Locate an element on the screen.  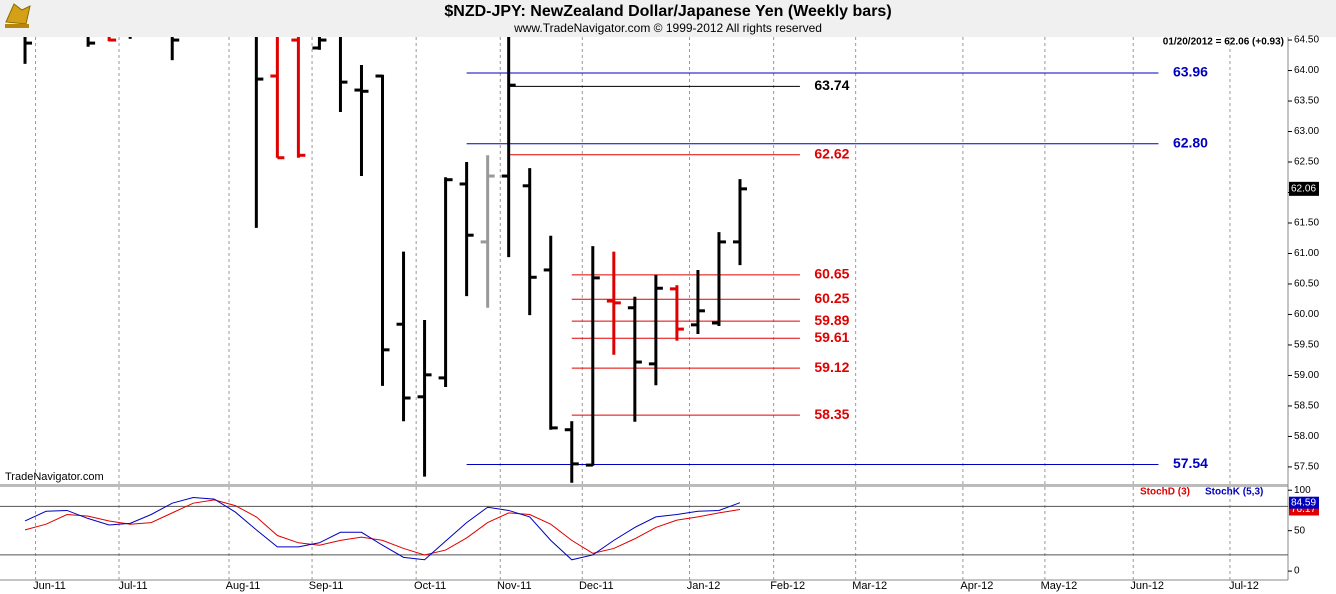
level-label: 59.61 is located at coordinates (831, 337).